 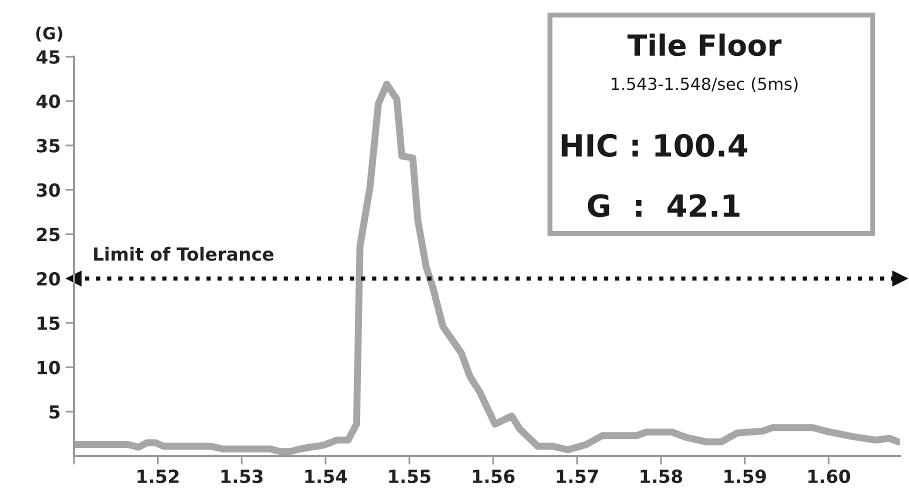 I want to click on annotation: G : 42.1, so click(x=664, y=206).